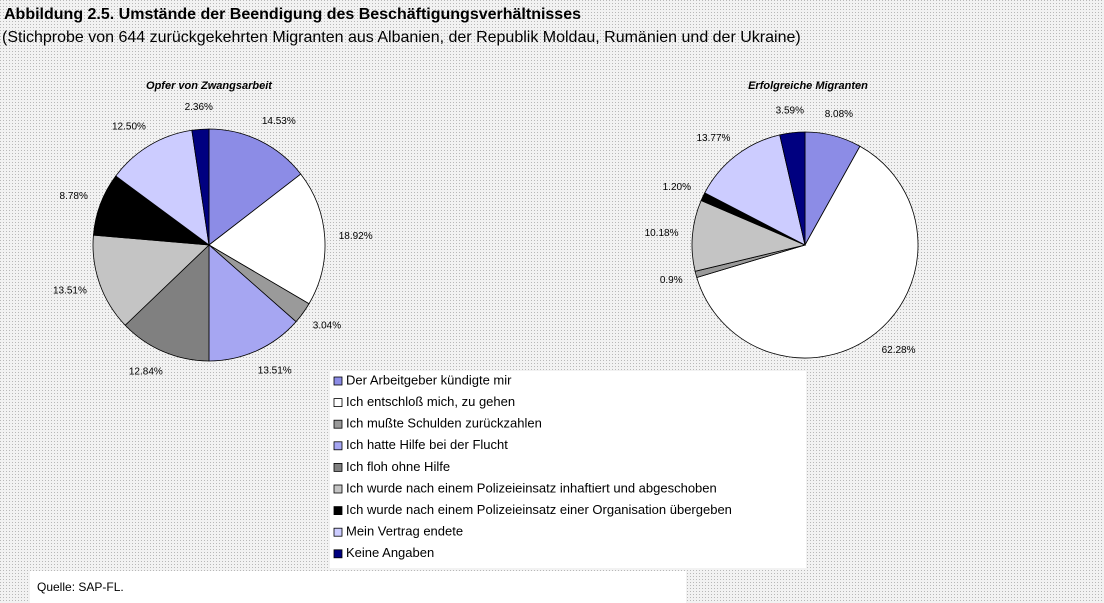 This screenshot has height=603, width=1104. I want to click on slice-label: 0.9%, so click(671, 280).